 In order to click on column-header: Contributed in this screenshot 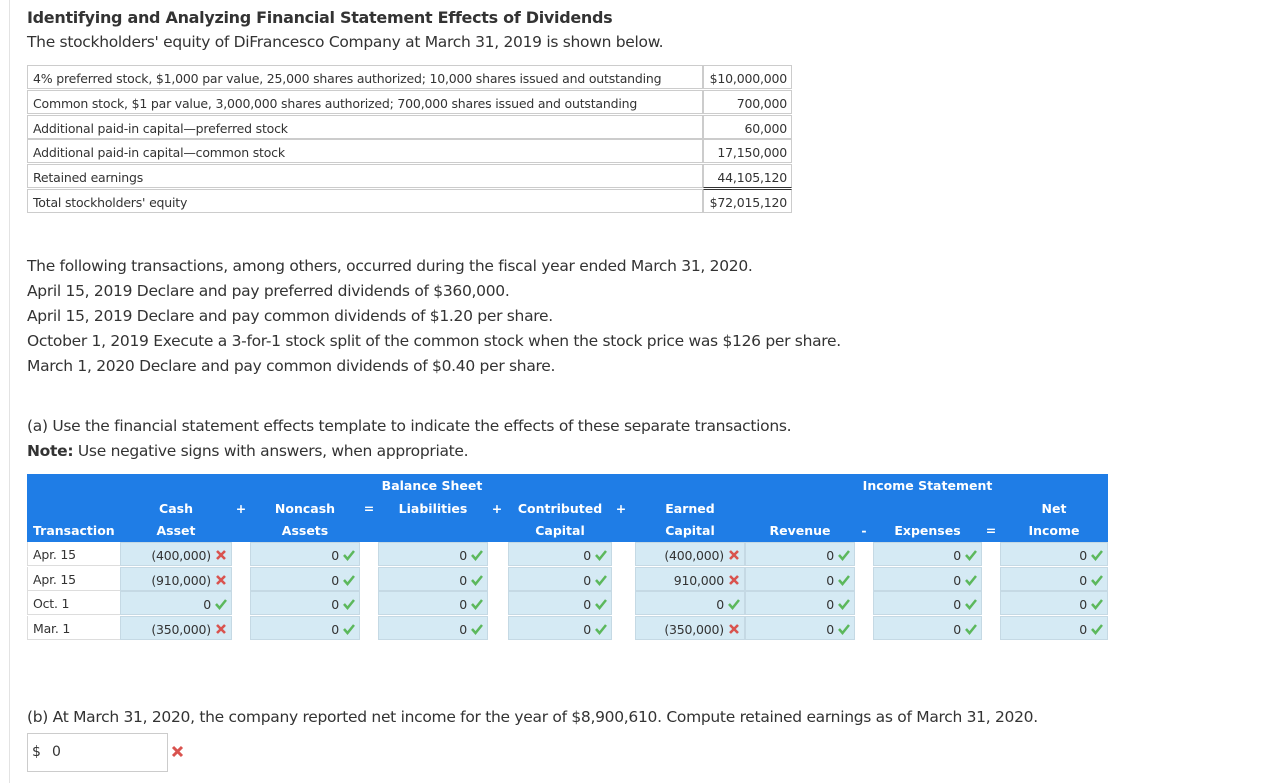, I will do `click(560, 508)`.